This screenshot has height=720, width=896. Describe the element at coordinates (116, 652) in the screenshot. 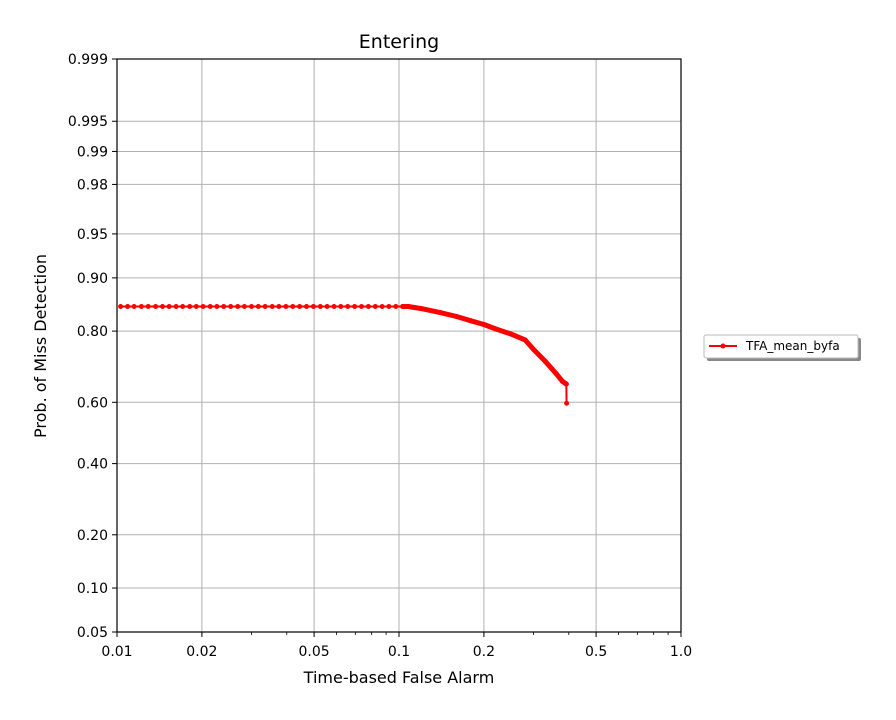

I see `x-tick-label: 0.01` at that location.